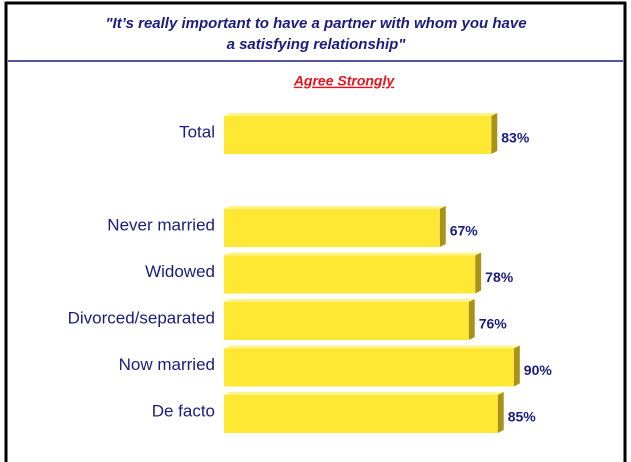  What do you see at coordinates (522, 417) in the screenshot?
I see `value-label: 85%` at bounding box center [522, 417].